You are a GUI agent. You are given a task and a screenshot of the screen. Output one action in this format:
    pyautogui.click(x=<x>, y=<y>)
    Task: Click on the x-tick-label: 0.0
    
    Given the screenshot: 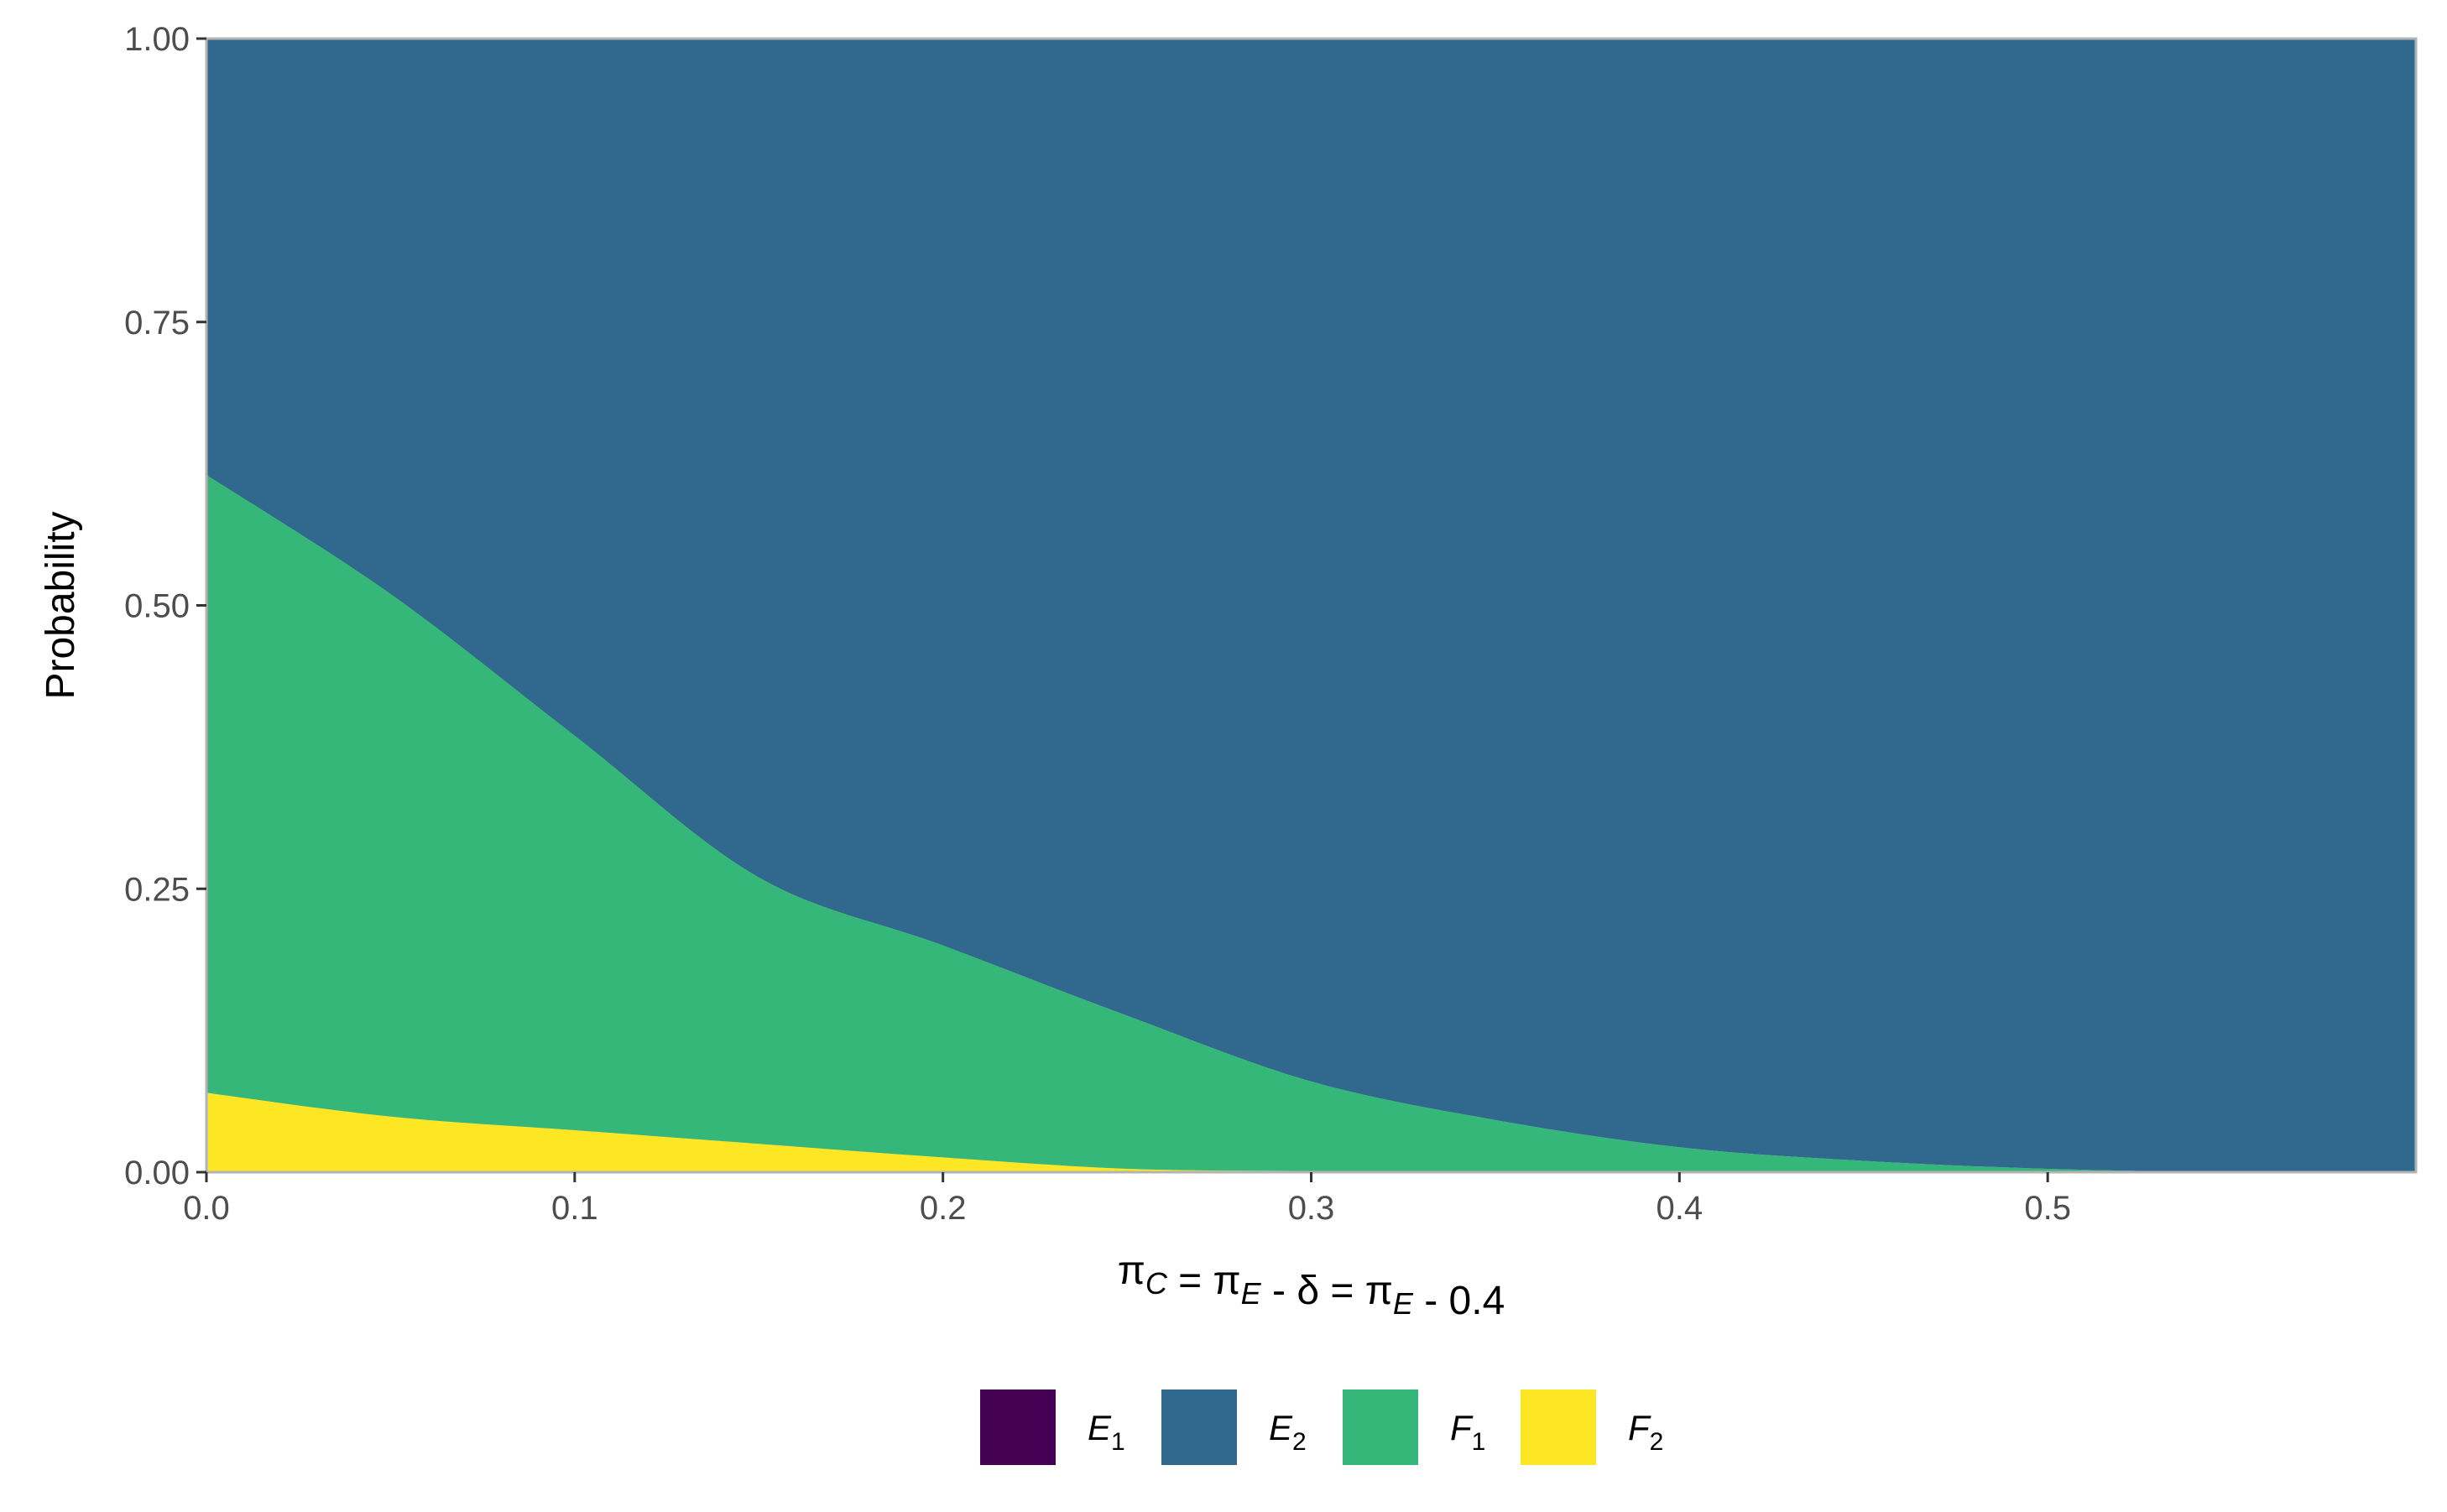 What is the action you would take?
    pyautogui.click(x=206, y=1209)
    